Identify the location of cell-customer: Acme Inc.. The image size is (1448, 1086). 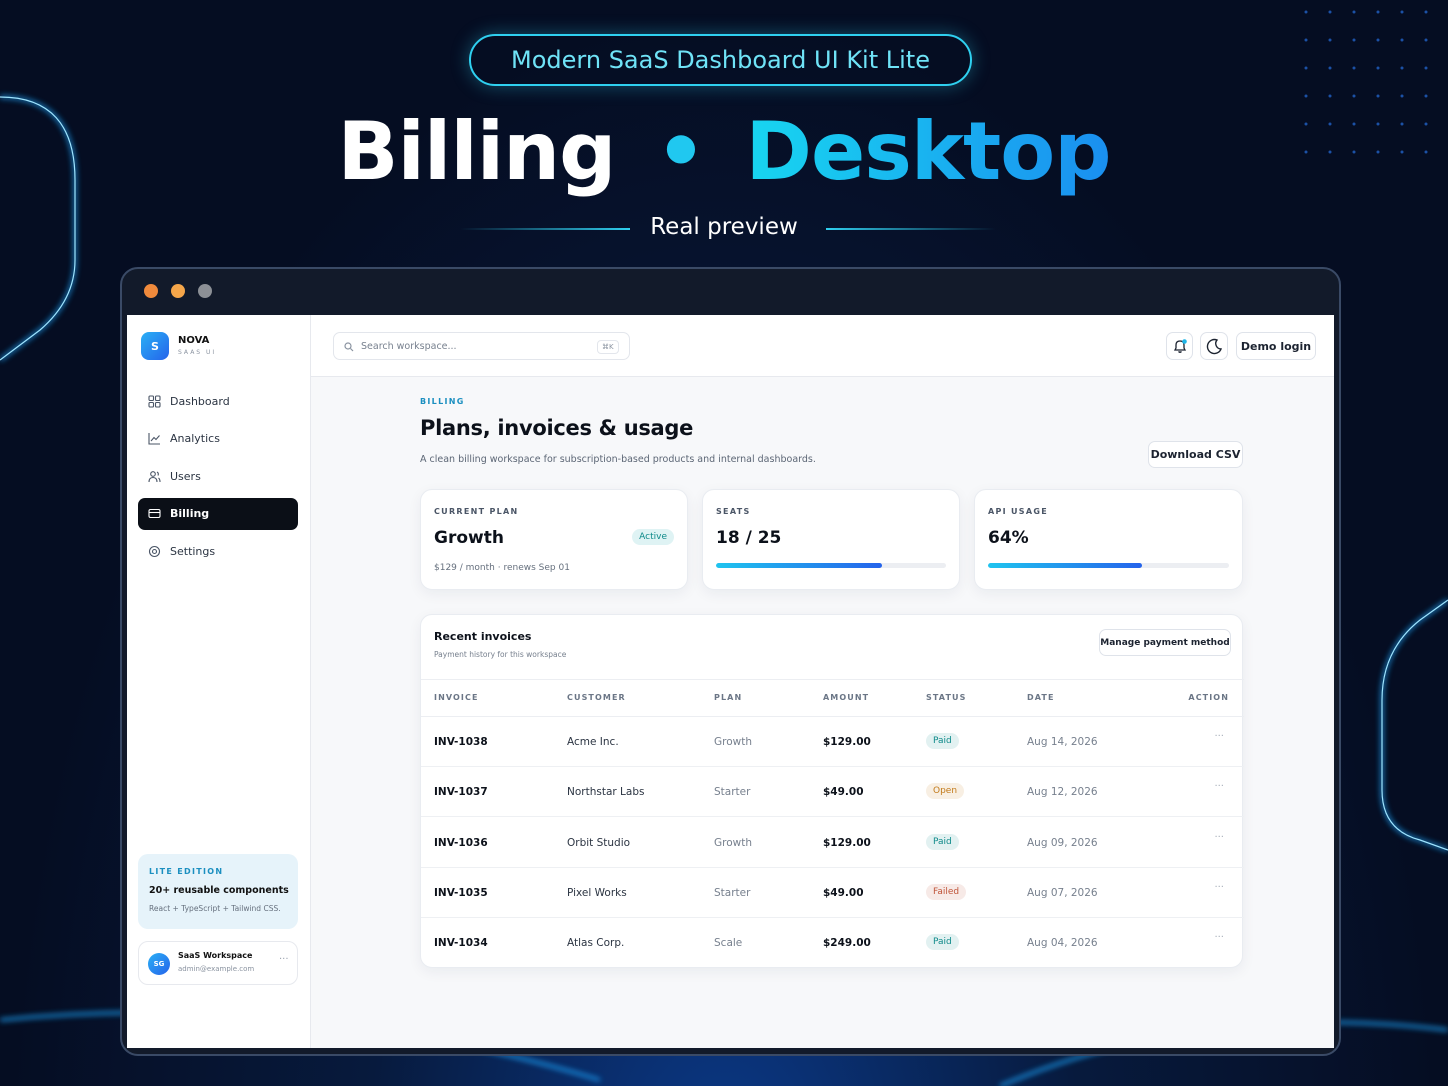
(593, 742).